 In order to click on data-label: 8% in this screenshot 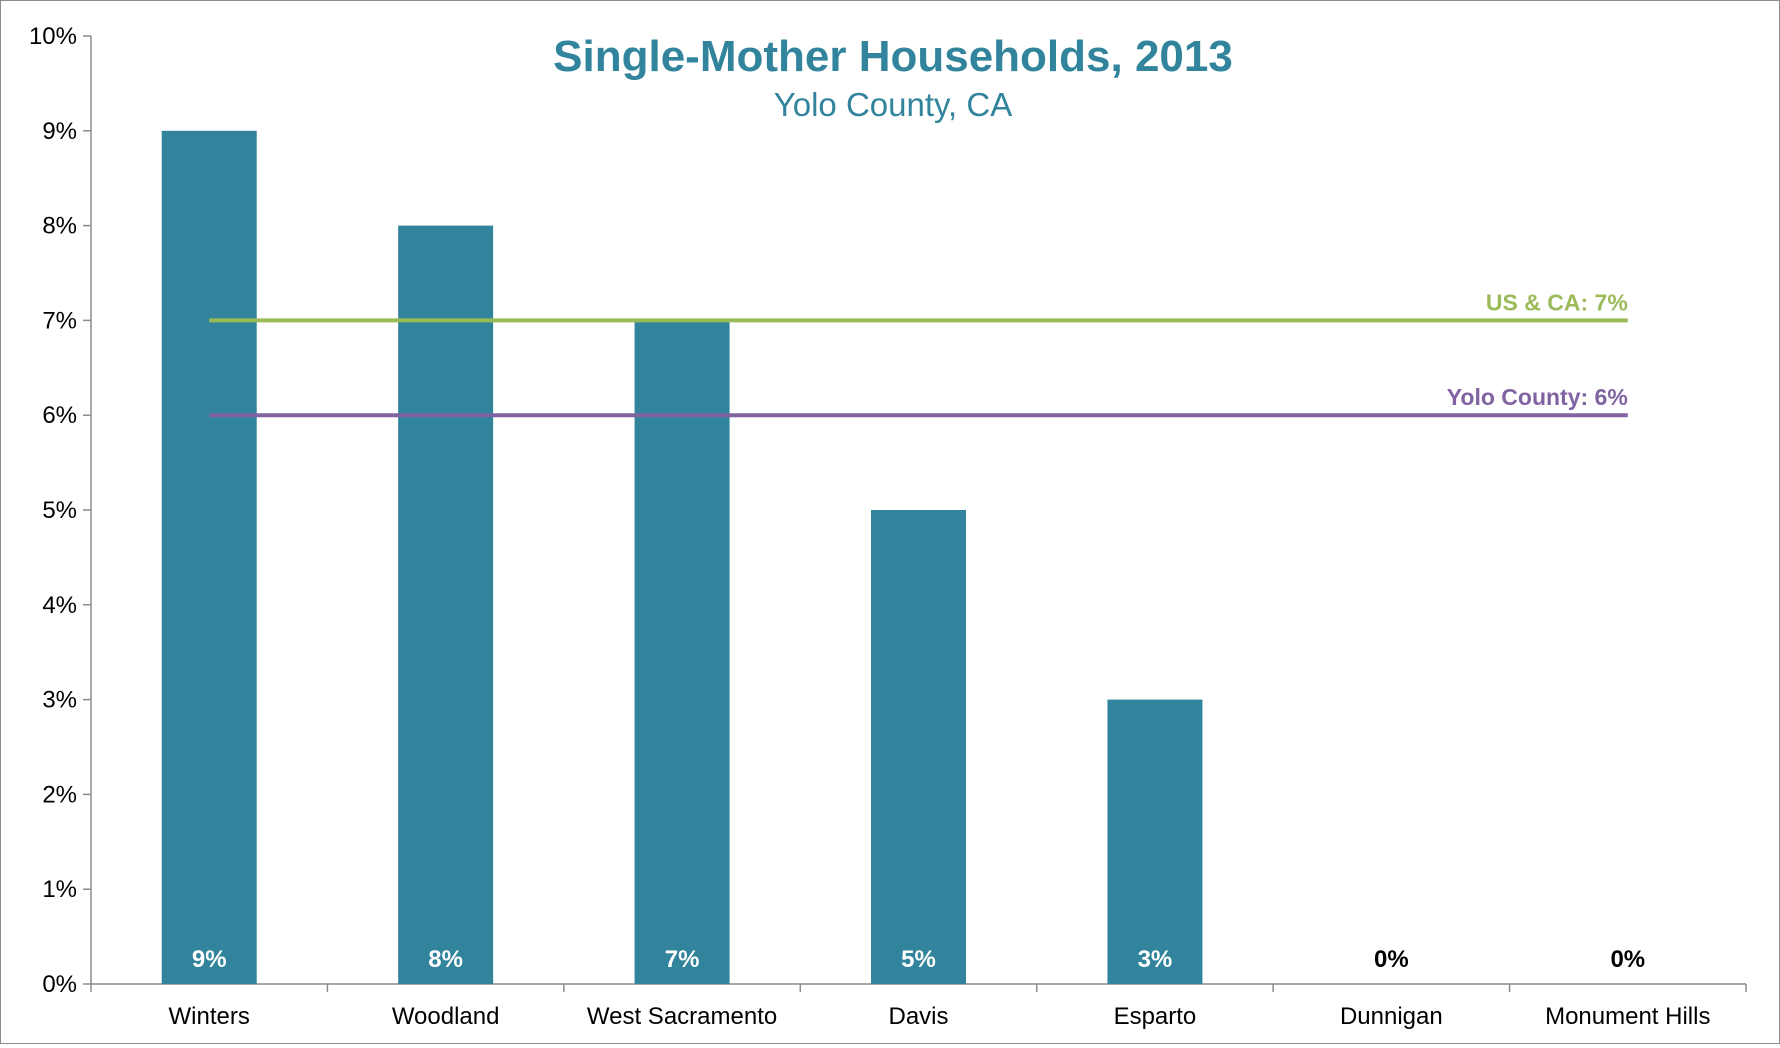, I will do `click(445, 959)`.